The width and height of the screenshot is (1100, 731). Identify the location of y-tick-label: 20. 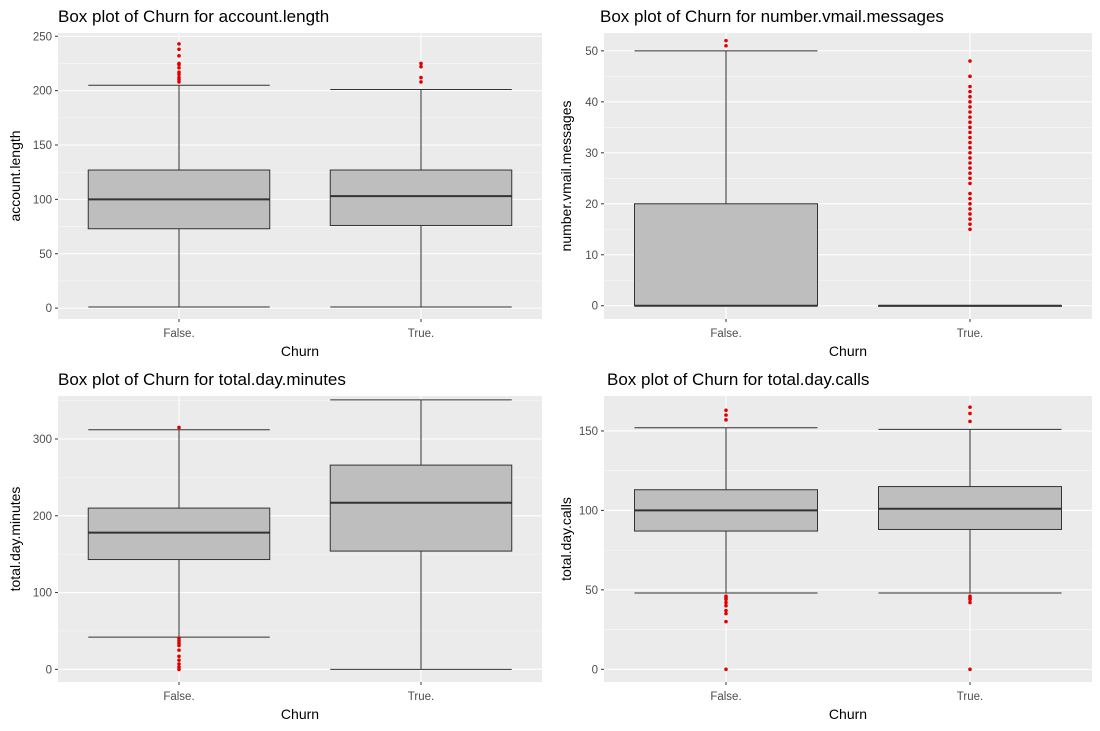
(591, 205).